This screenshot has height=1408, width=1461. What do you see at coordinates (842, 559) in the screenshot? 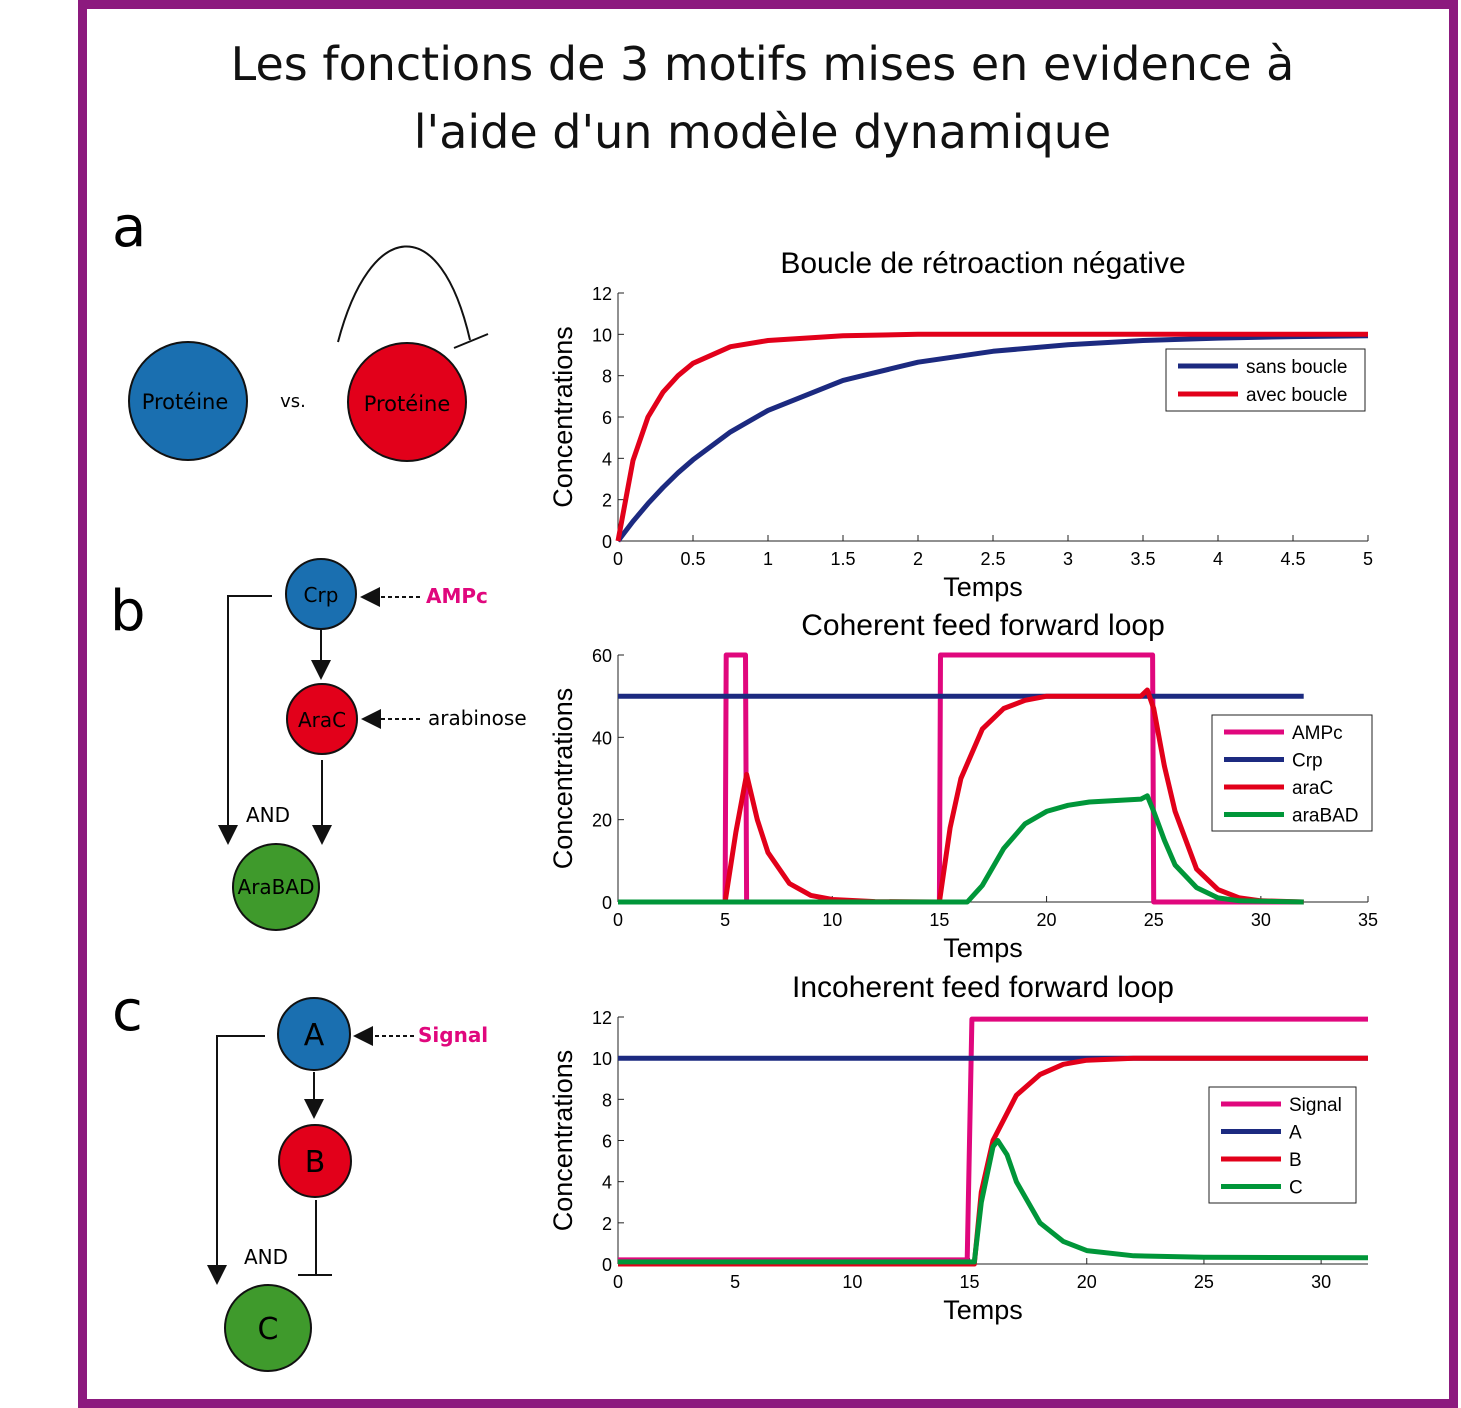
I see `x-tick-label: 1.5` at bounding box center [842, 559].